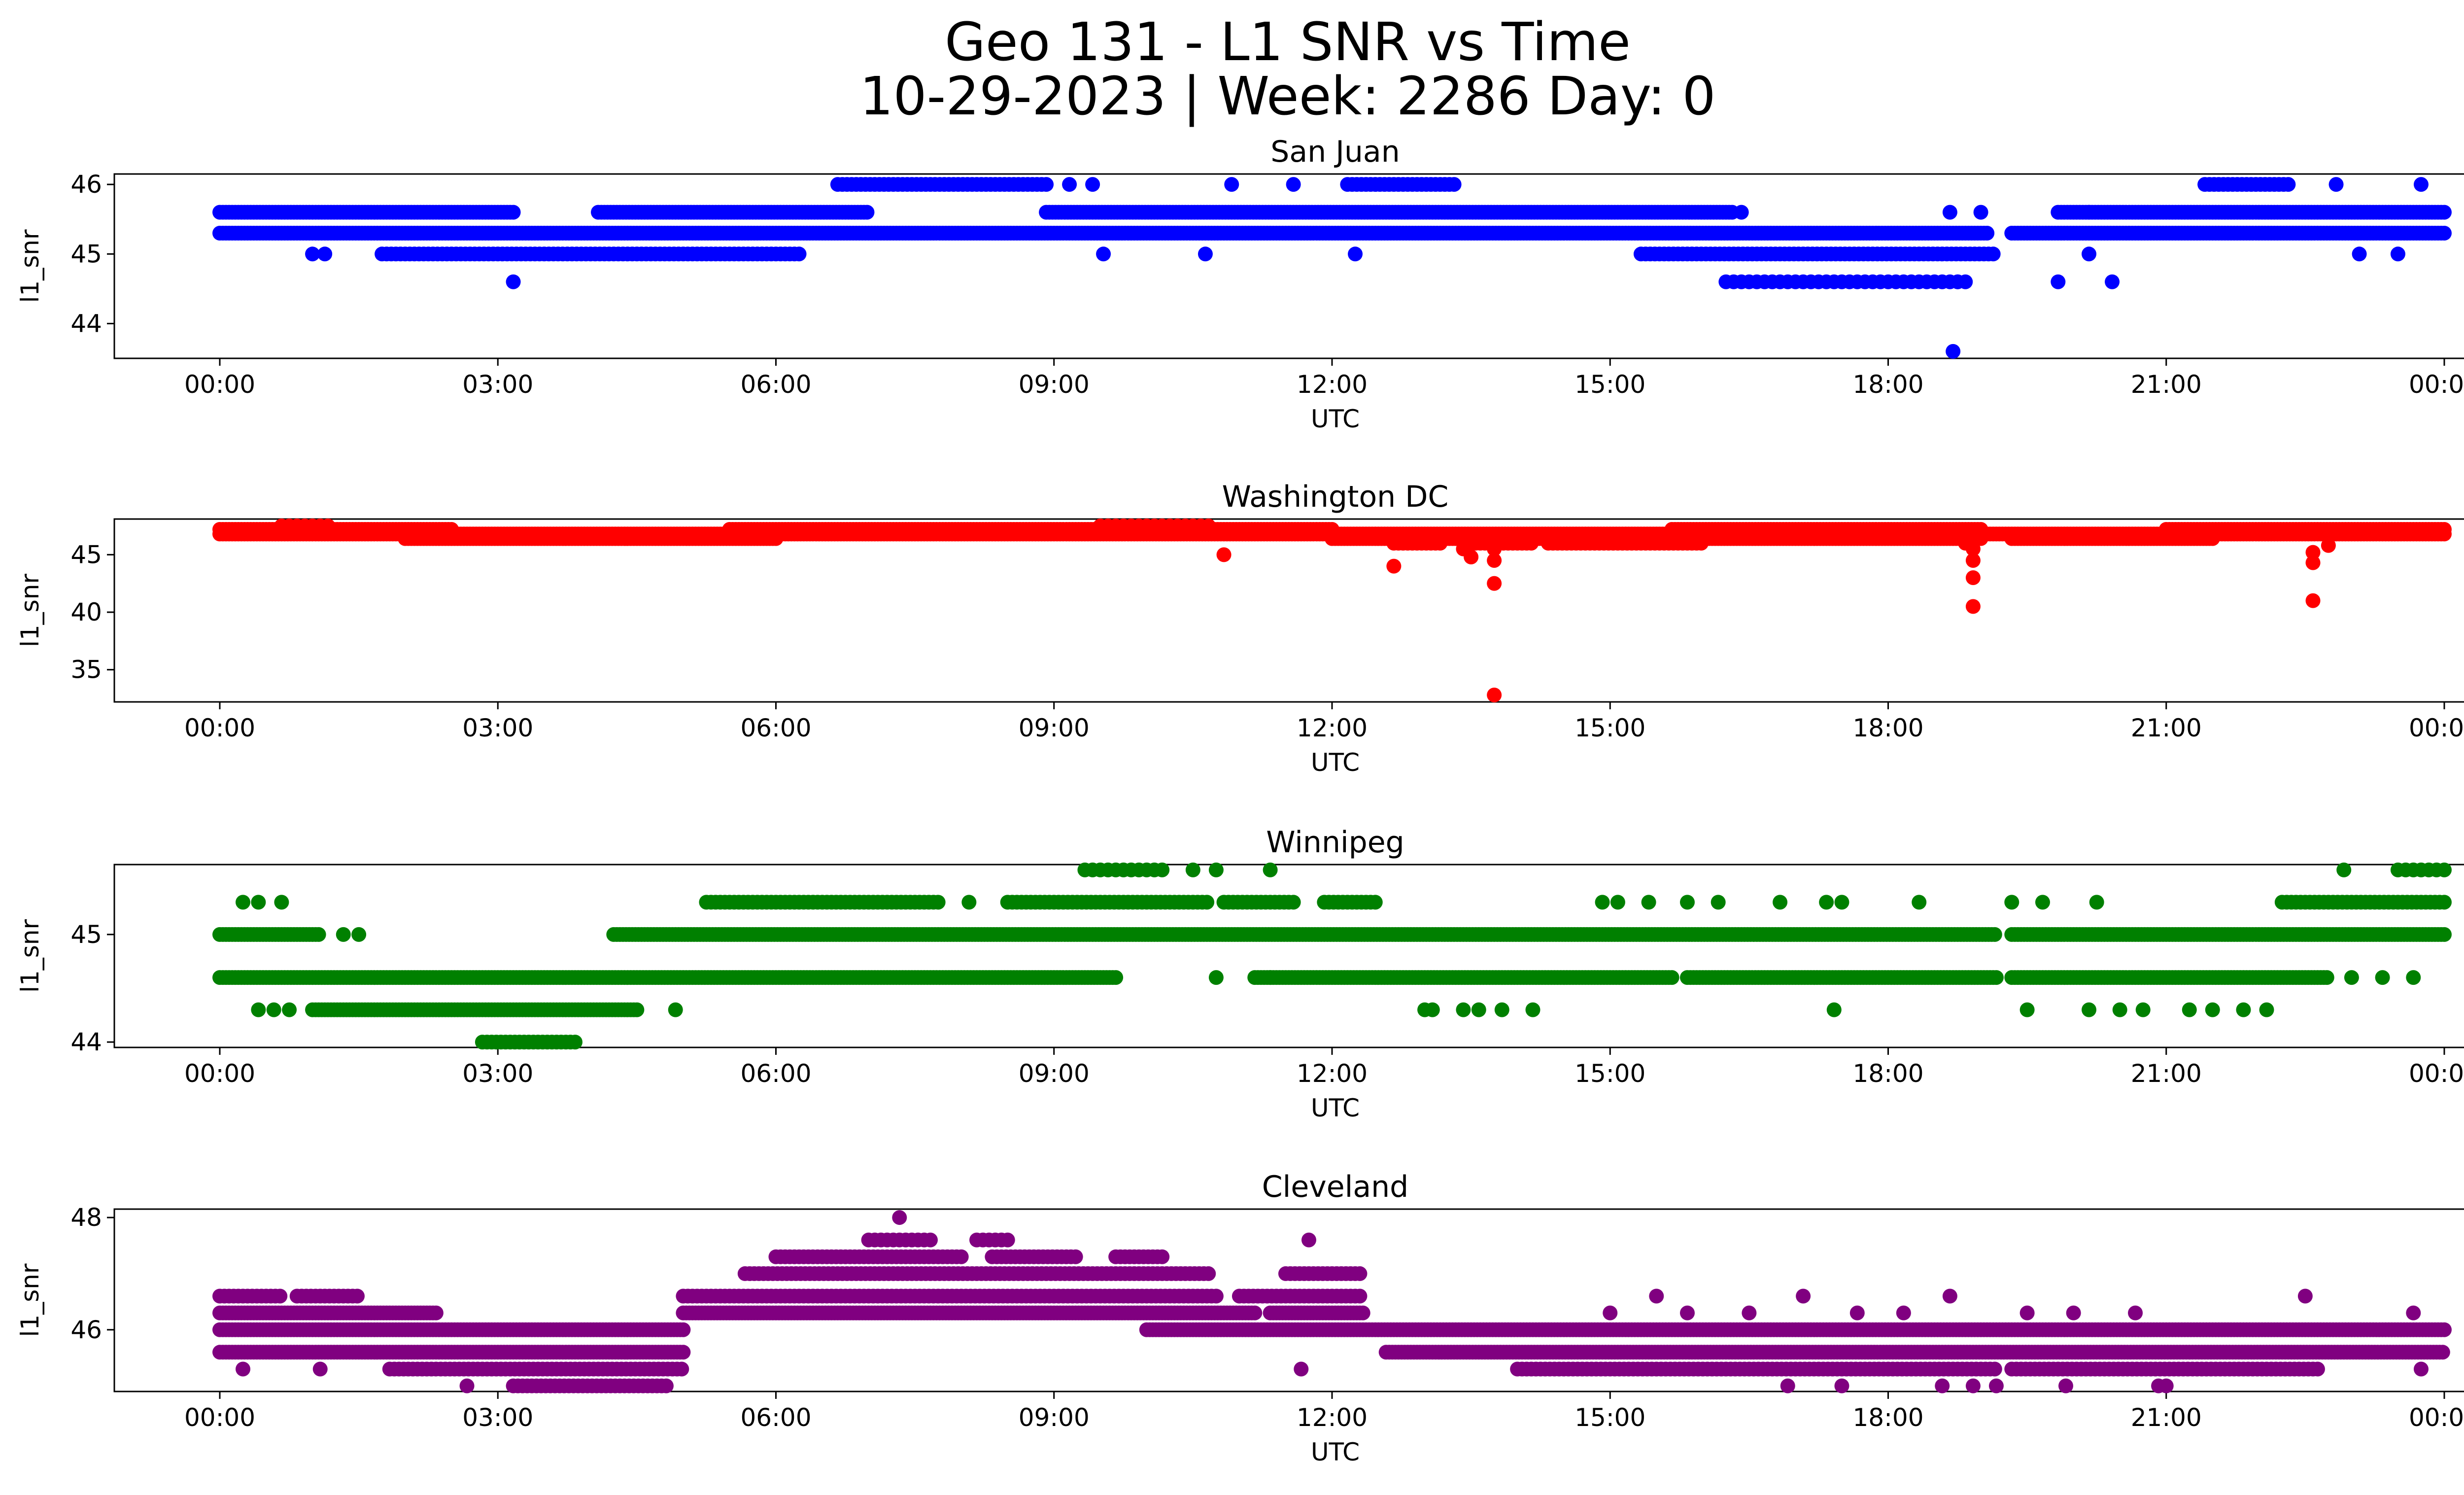  I want to click on x-tick-label: 18:00, so click(1887, 728).